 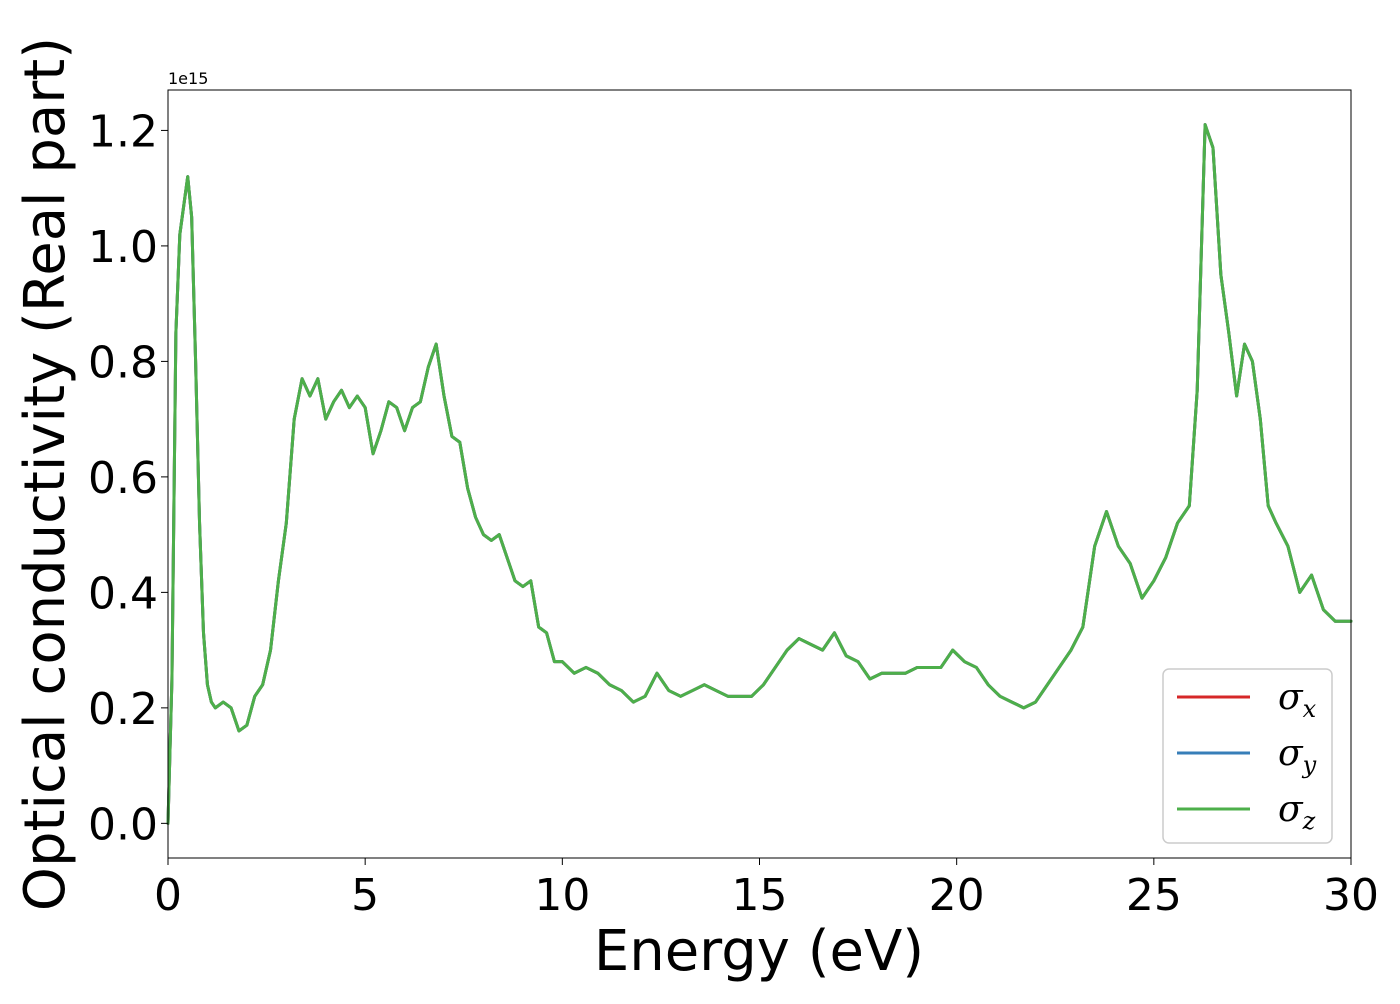 I want to click on legend-box, so click(x=1247, y=756).